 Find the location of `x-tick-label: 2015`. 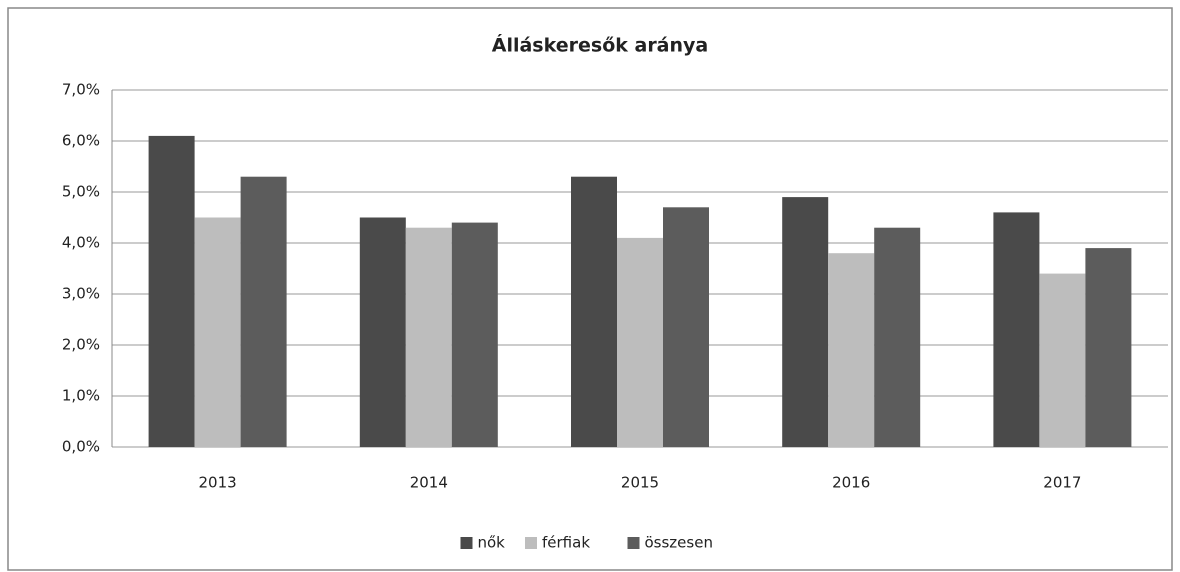

x-tick-label: 2015 is located at coordinates (640, 483).